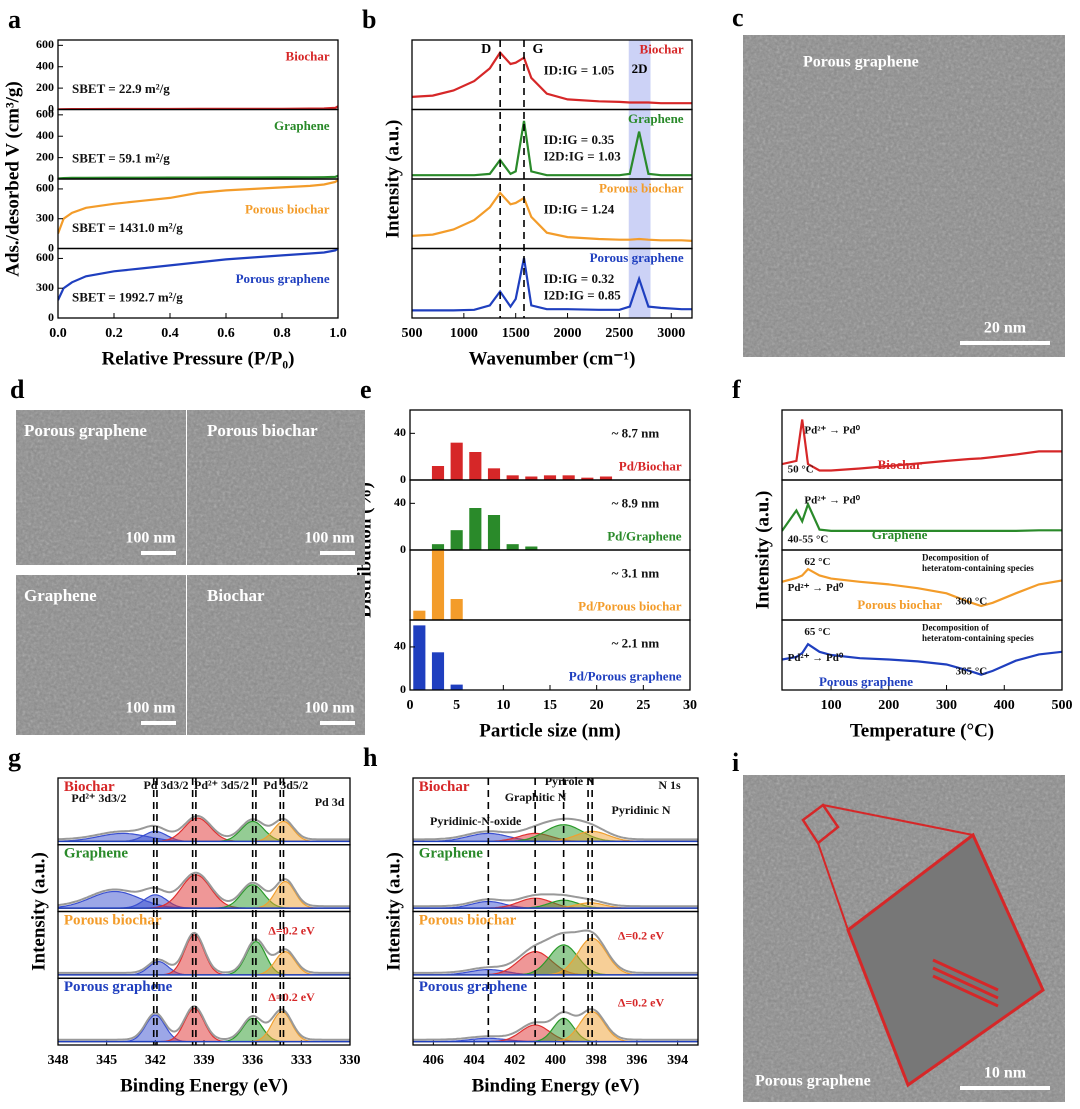 This screenshot has height=1109, width=1080. I want to click on annotation: Pd 3d, so click(330, 802).